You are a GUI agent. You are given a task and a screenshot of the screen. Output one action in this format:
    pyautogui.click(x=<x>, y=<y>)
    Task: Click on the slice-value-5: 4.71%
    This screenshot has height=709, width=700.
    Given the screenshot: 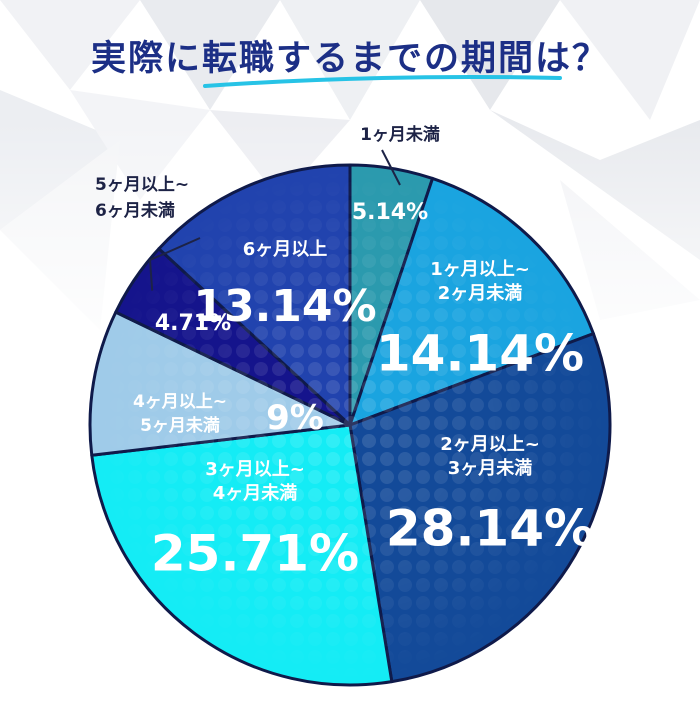 What is the action you would take?
    pyautogui.click(x=193, y=323)
    